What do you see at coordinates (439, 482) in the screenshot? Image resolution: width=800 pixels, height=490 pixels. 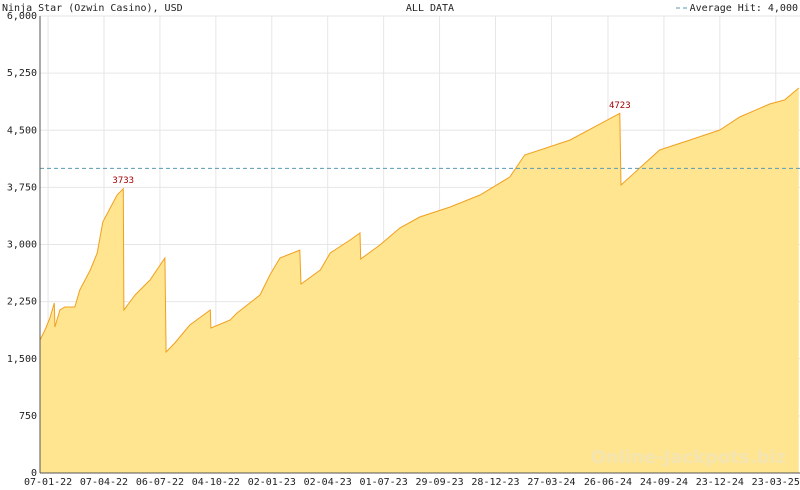 I see `x-tick-label: 29-09-23` at bounding box center [439, 482].